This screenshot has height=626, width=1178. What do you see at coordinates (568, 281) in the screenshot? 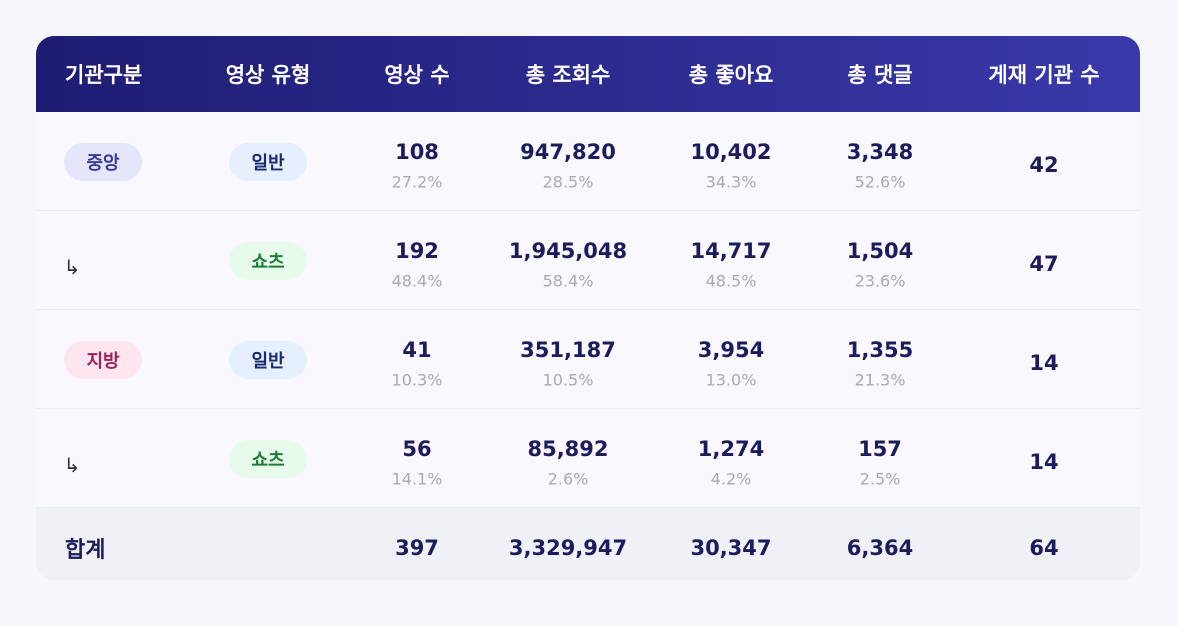
I see `cell-share: 58.4%` at bounding box center [568, 281].